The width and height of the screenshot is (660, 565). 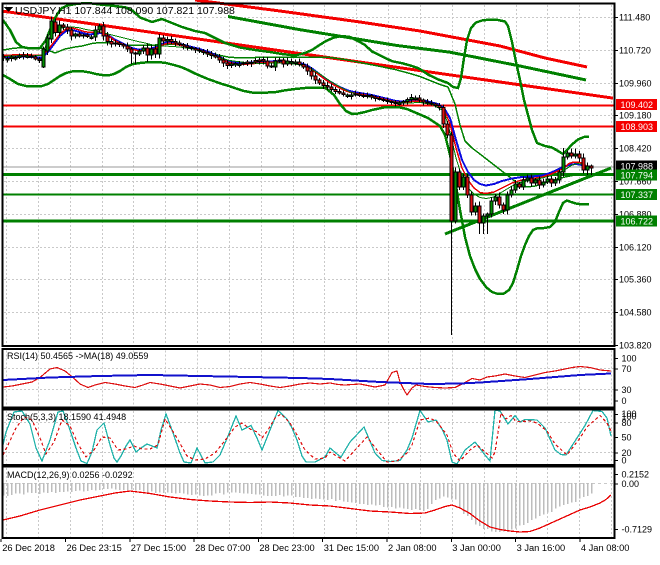 What do you see at coordinates (222, 548) in the screenshot?
I see `svg-text: 28 Dec 07:00` at bounding box center [222, 548].